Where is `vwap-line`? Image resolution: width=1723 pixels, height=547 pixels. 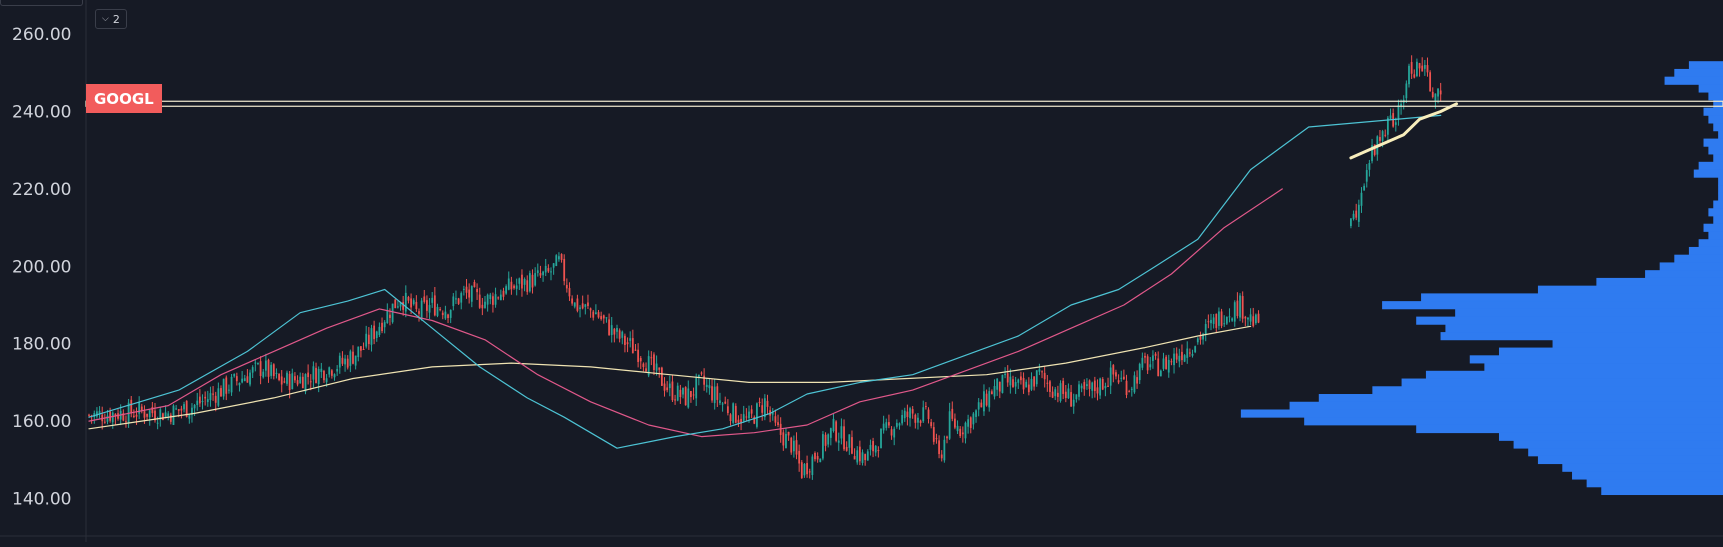 vwap-line is located at coordinates (1403, 131).